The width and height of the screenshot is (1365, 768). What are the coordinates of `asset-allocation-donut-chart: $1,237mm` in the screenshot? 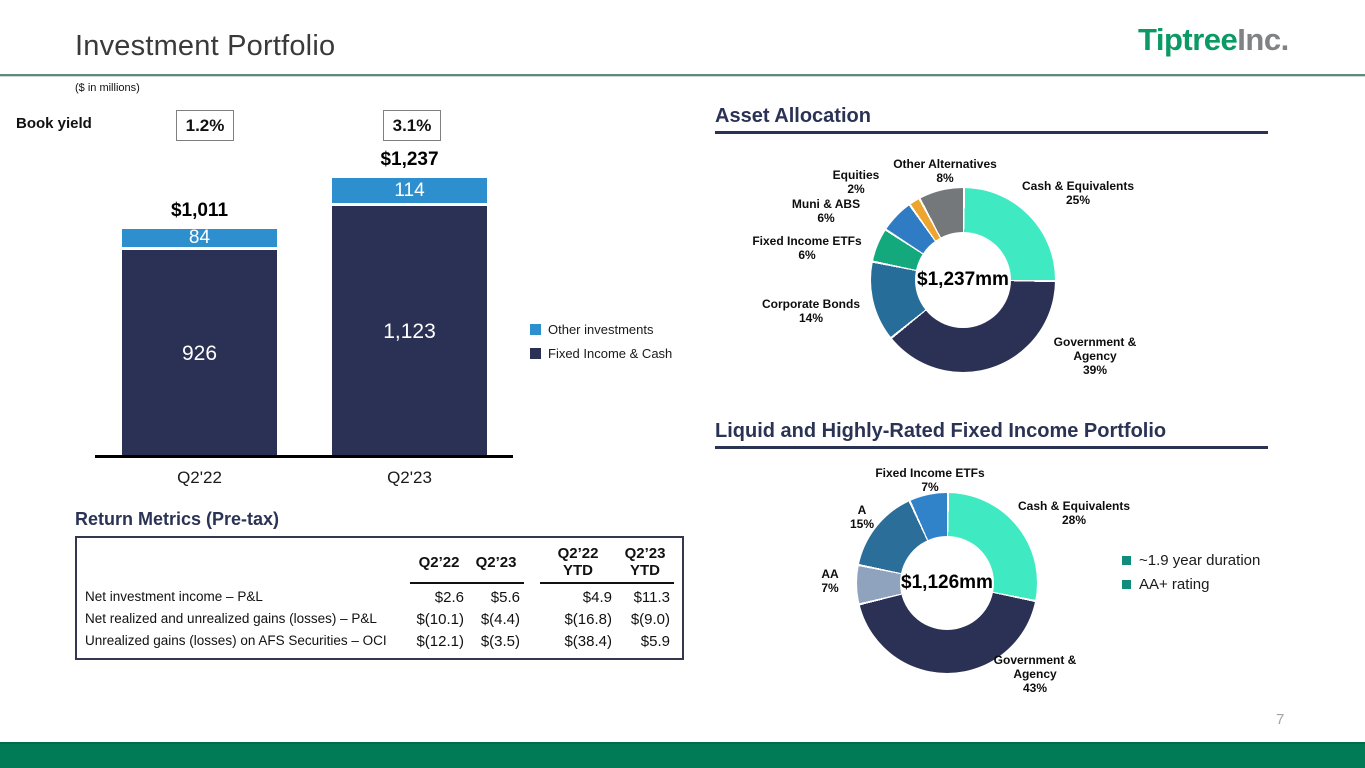 It's located at (963, 280).